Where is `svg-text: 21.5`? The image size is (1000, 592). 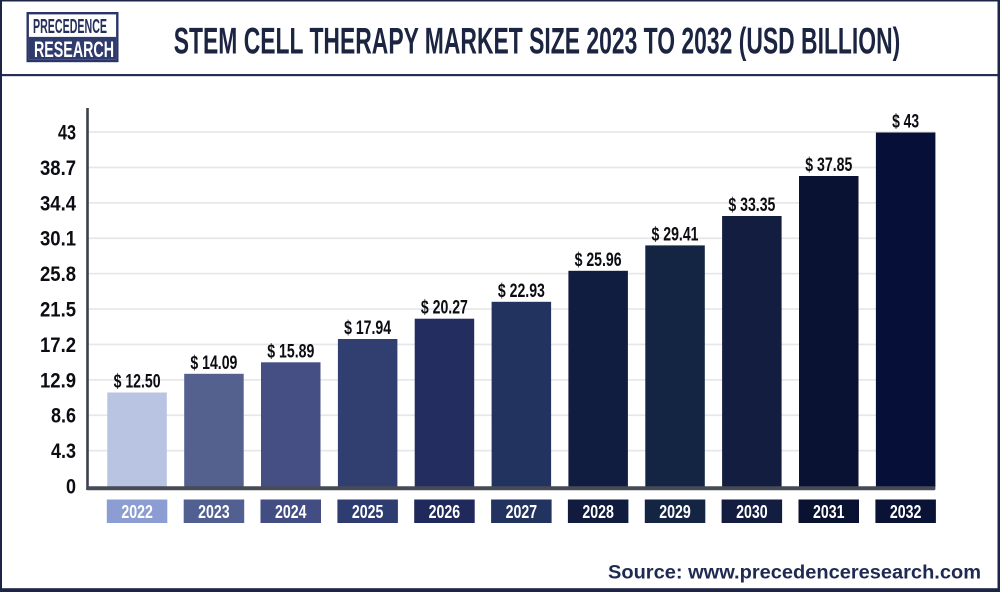 svg-text: 21.5 is located at coordinates (58, 310).